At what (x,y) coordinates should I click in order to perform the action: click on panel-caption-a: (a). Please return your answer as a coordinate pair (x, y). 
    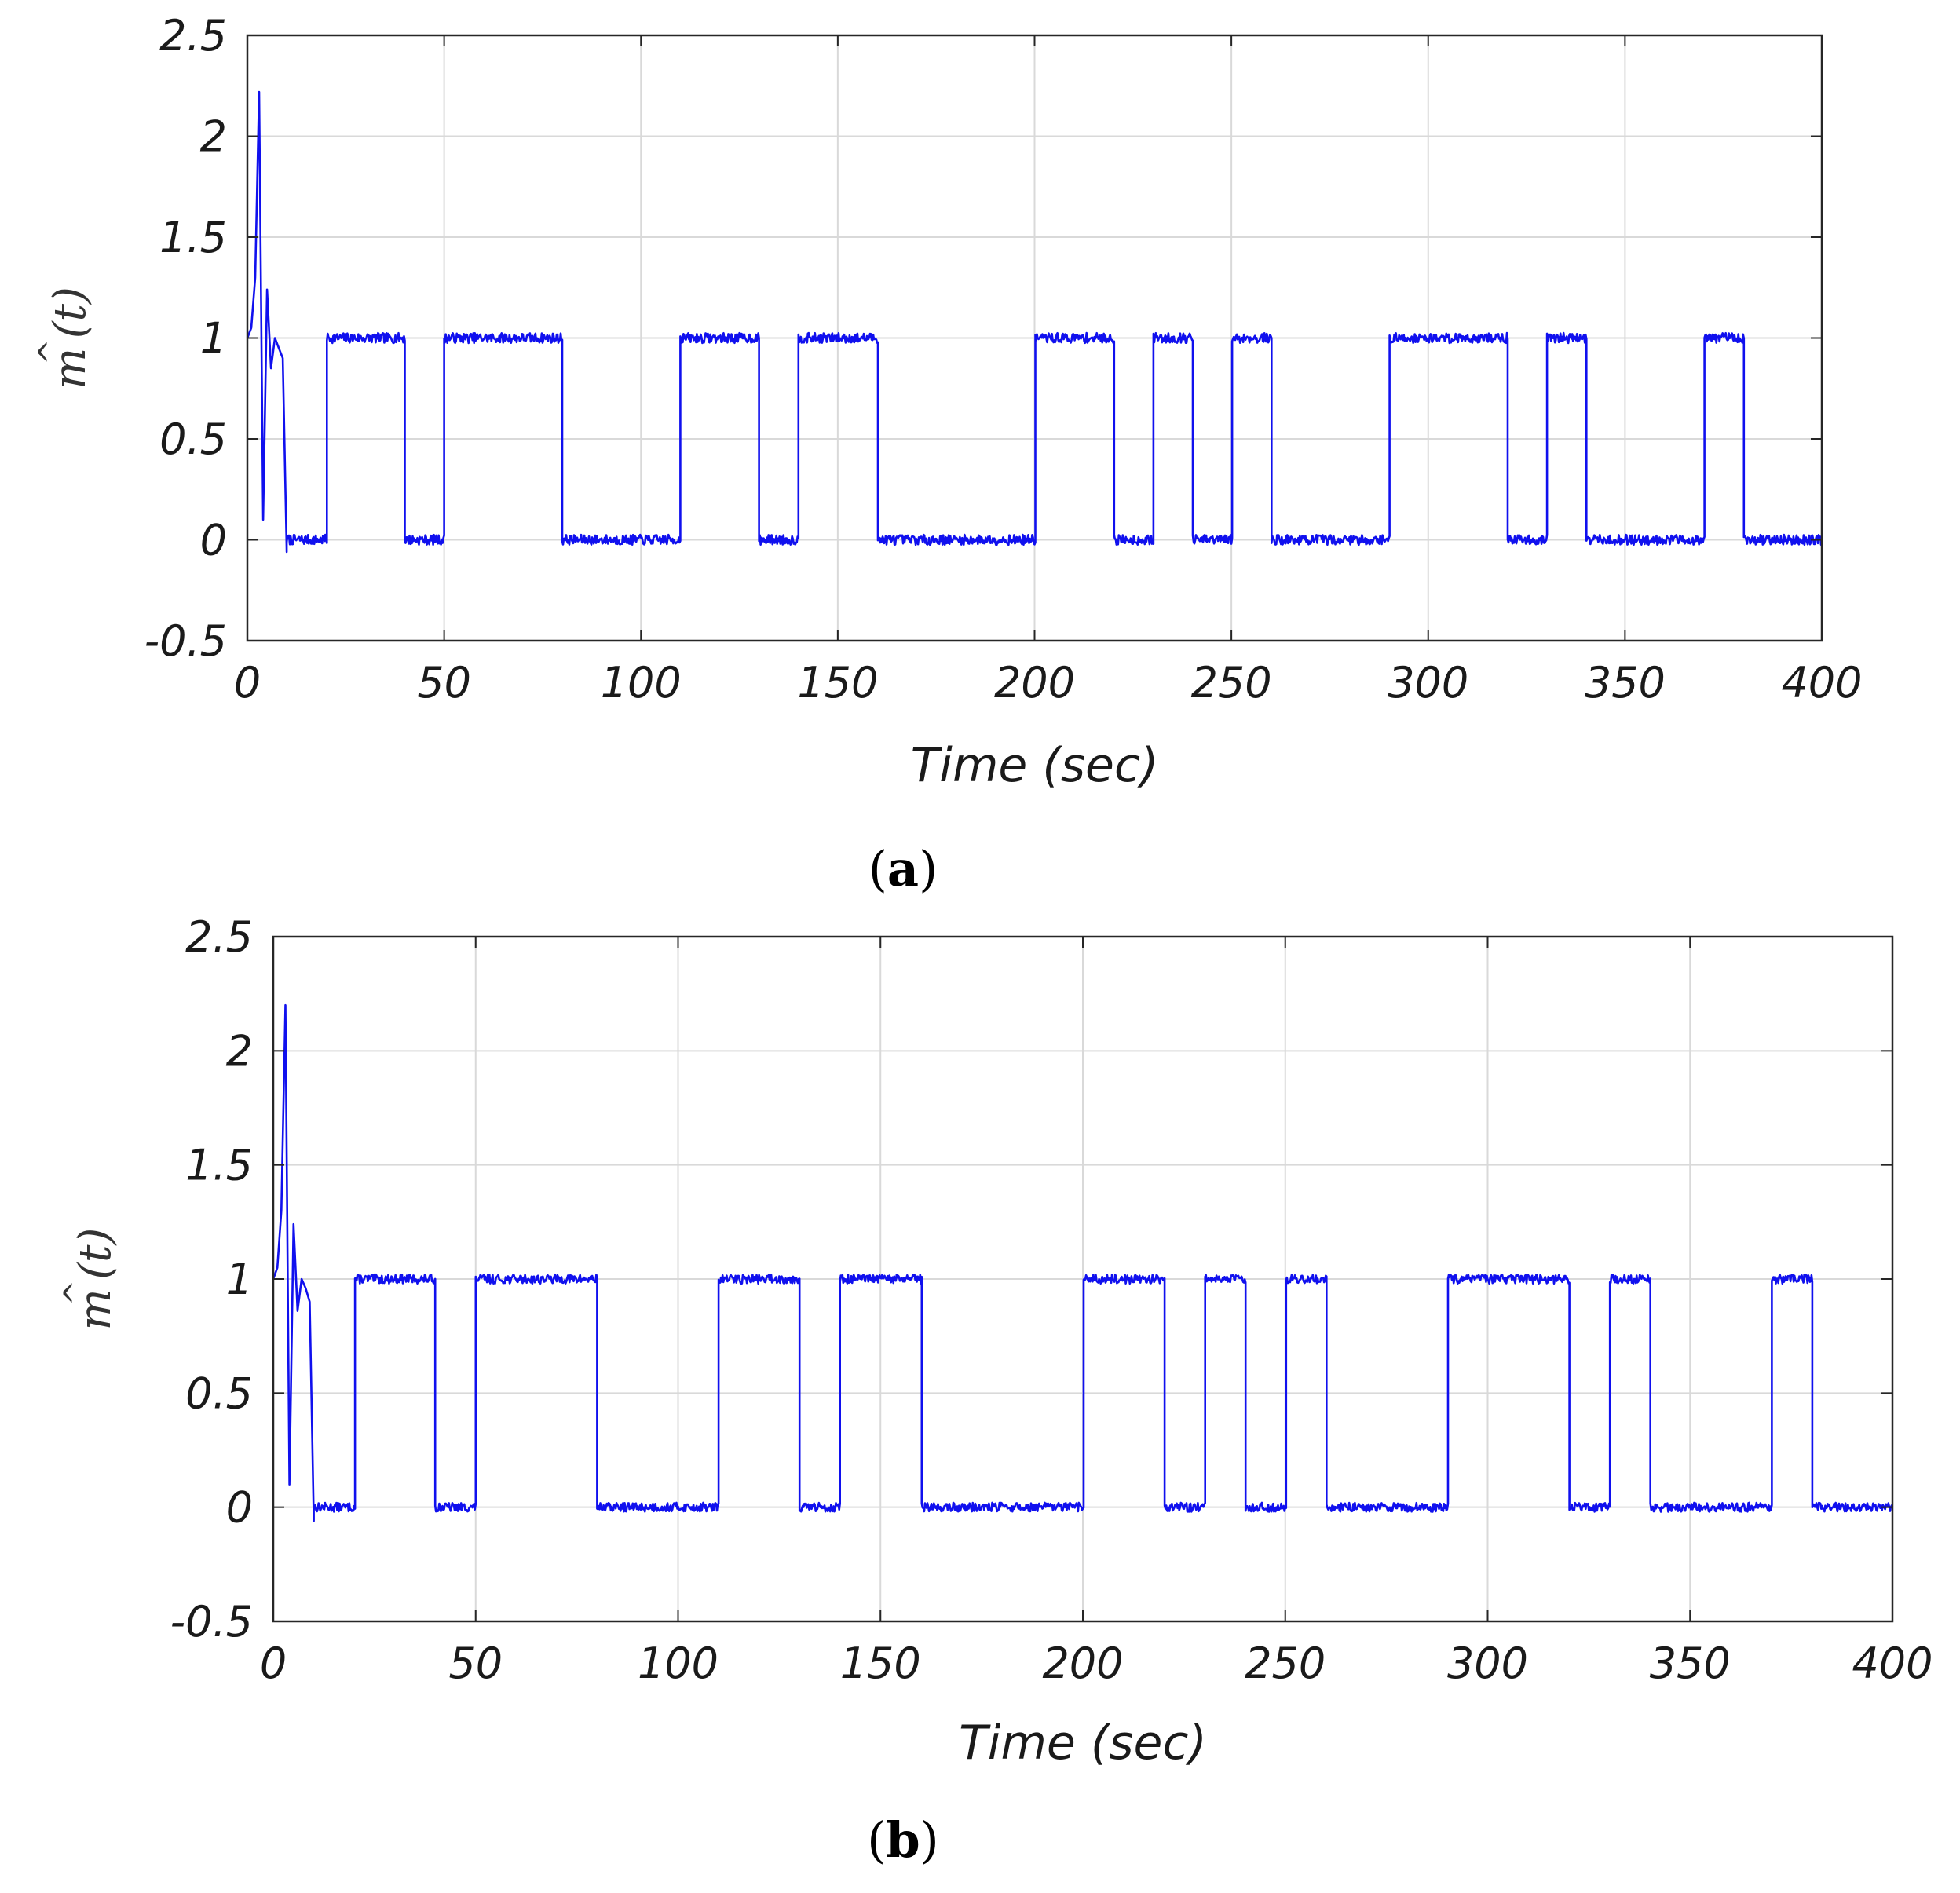
    Looking at the image, I should click on (903, 869).